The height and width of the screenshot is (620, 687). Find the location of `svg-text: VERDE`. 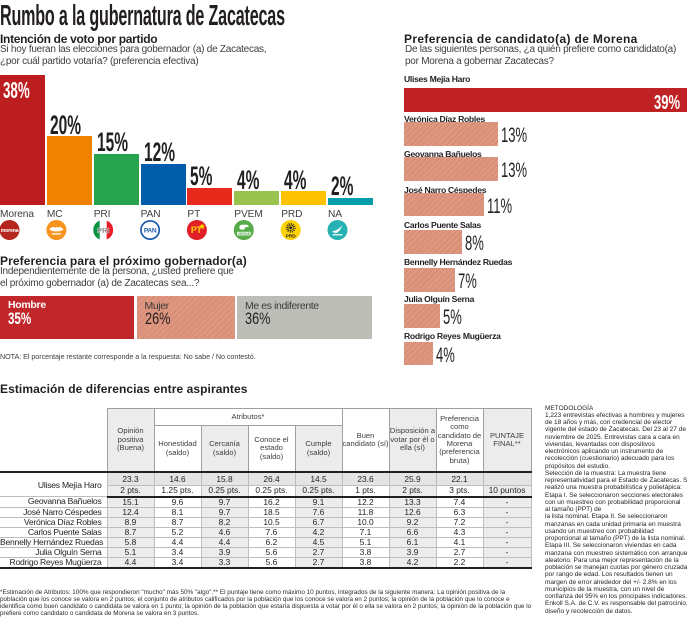

svg-text: VERDE is located at coordinates (244, 234).